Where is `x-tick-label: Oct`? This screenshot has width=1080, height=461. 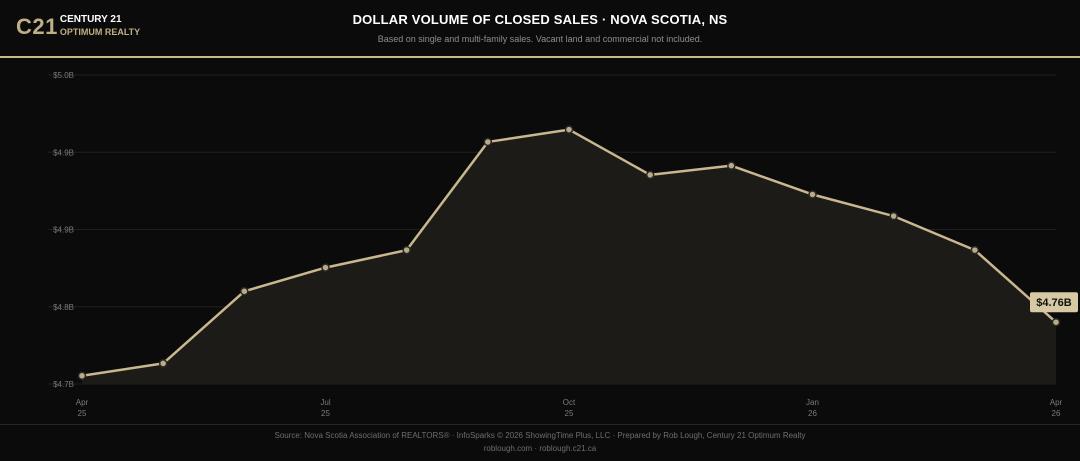
x-tick-label: Oct is located at coordinates (569, 402).